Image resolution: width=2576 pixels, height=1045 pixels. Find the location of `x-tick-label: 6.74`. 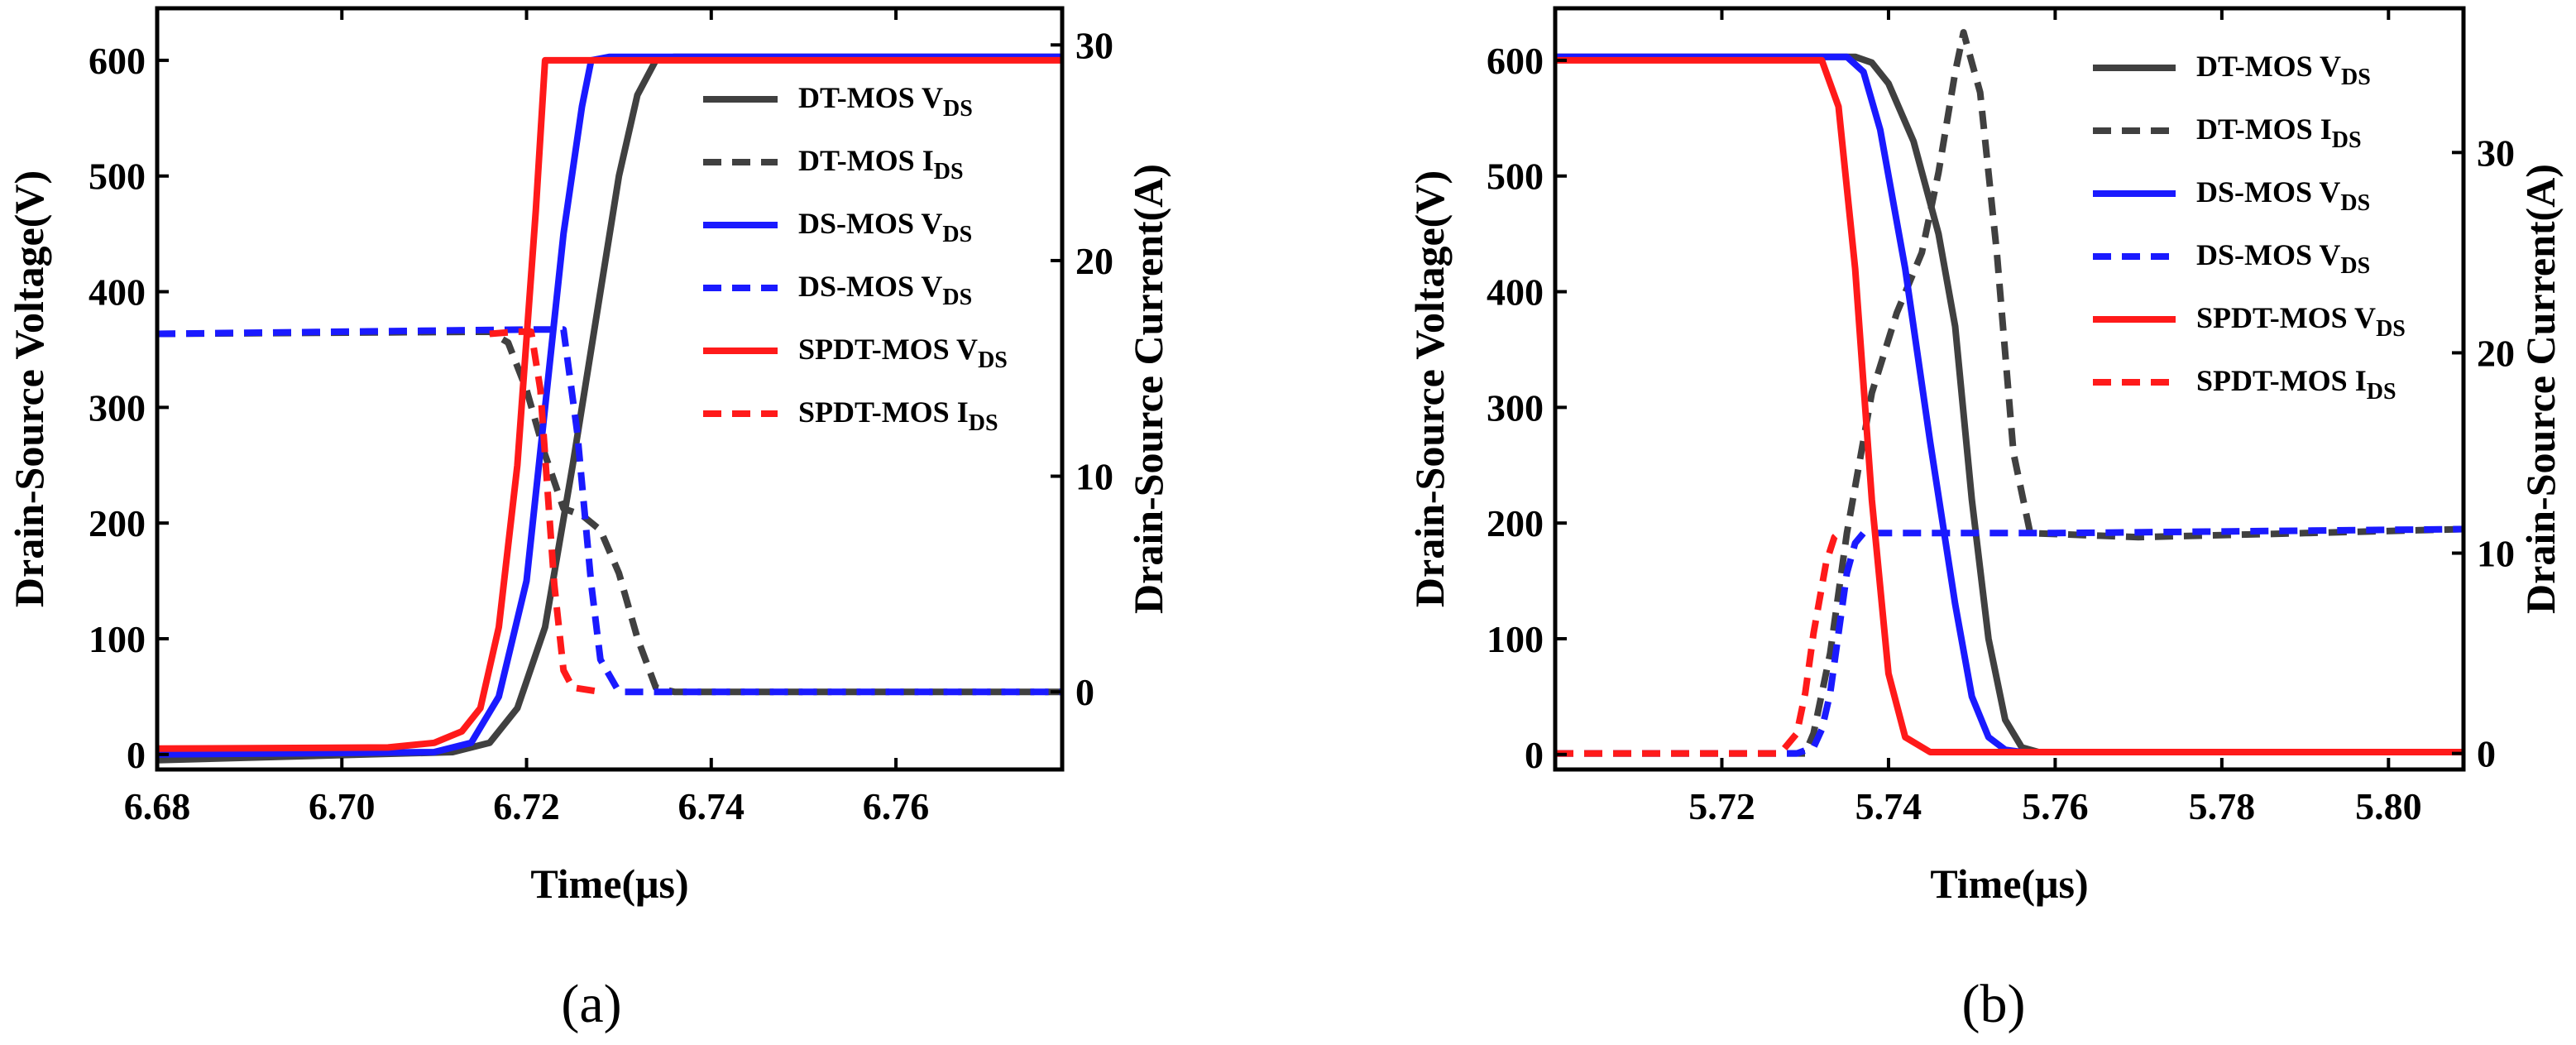

x-tick-label: 6.74 is located at coordinates (712, 806).